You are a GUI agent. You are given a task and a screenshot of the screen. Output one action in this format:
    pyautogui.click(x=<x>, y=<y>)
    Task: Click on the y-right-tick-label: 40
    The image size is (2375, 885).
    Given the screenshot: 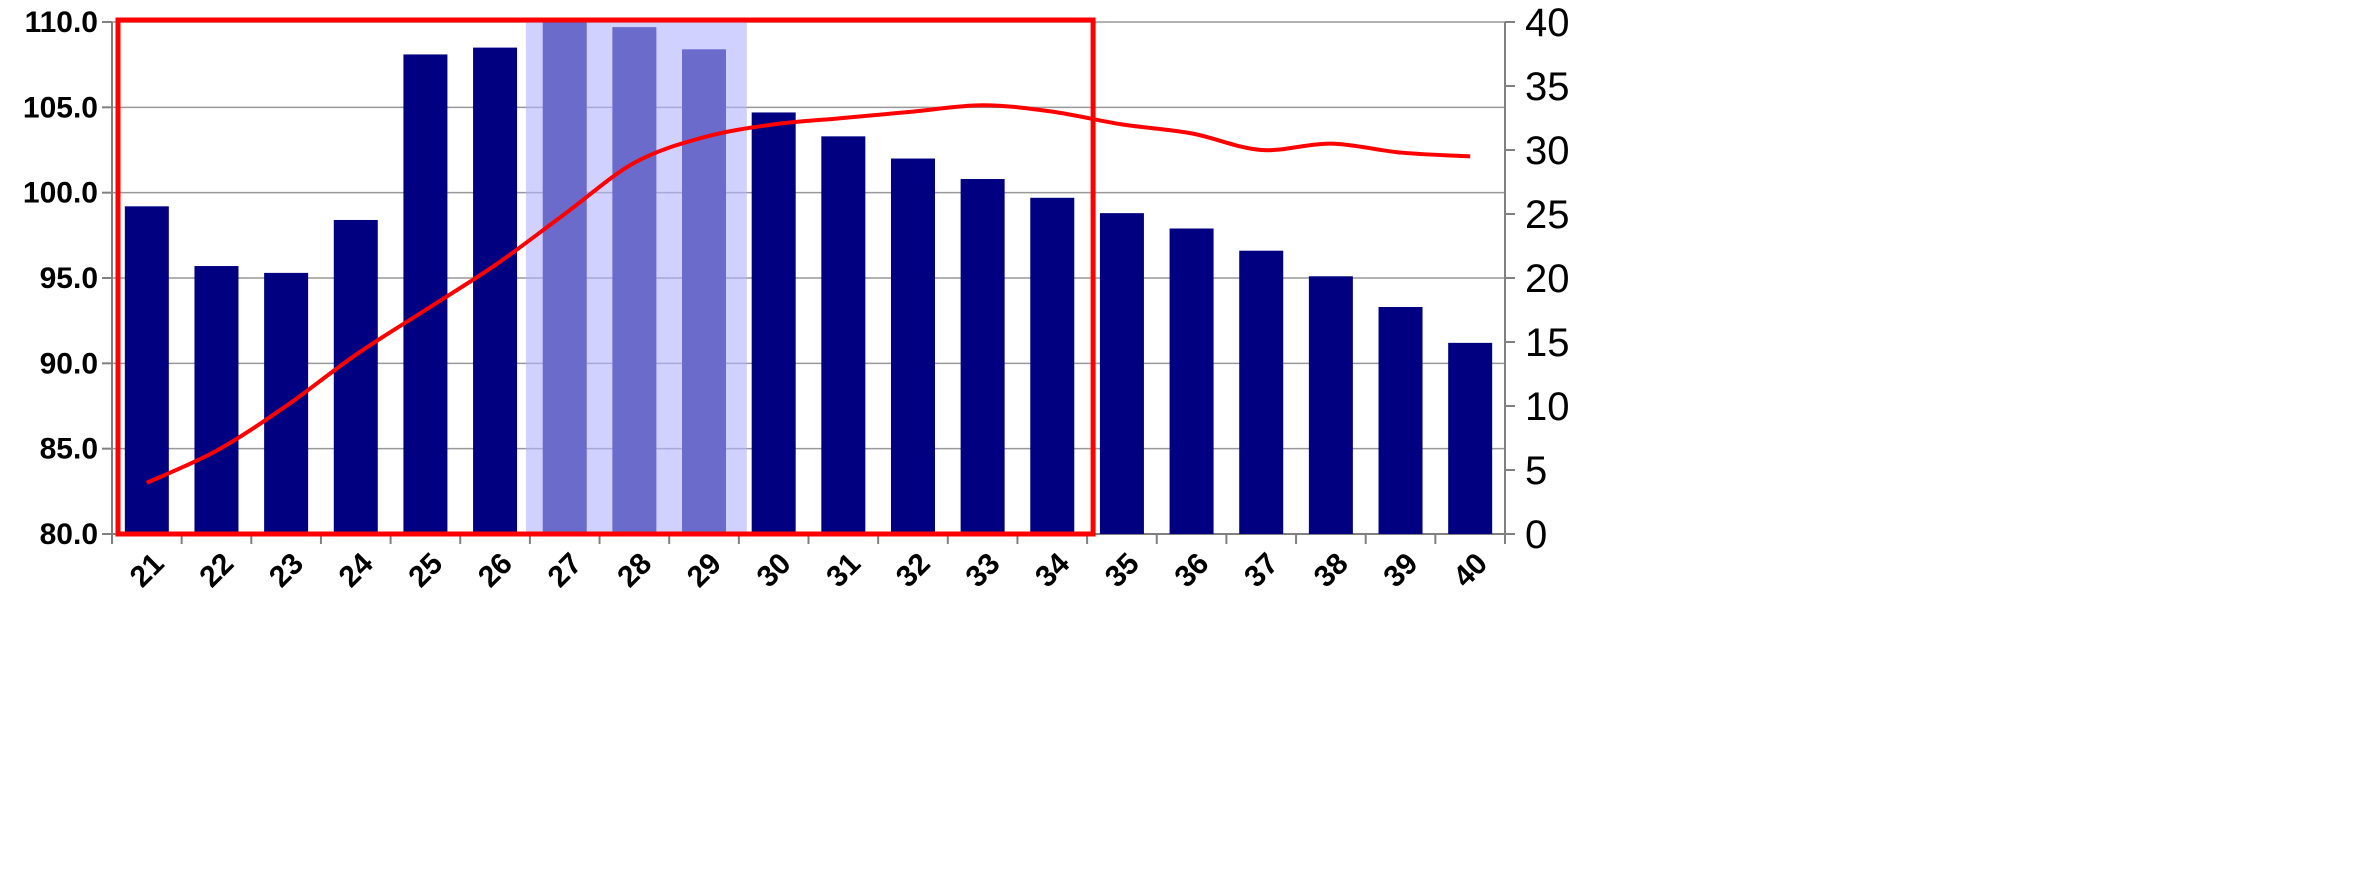 What is the action you would take?
    pyautogui.click(x=1547, y=23)
    